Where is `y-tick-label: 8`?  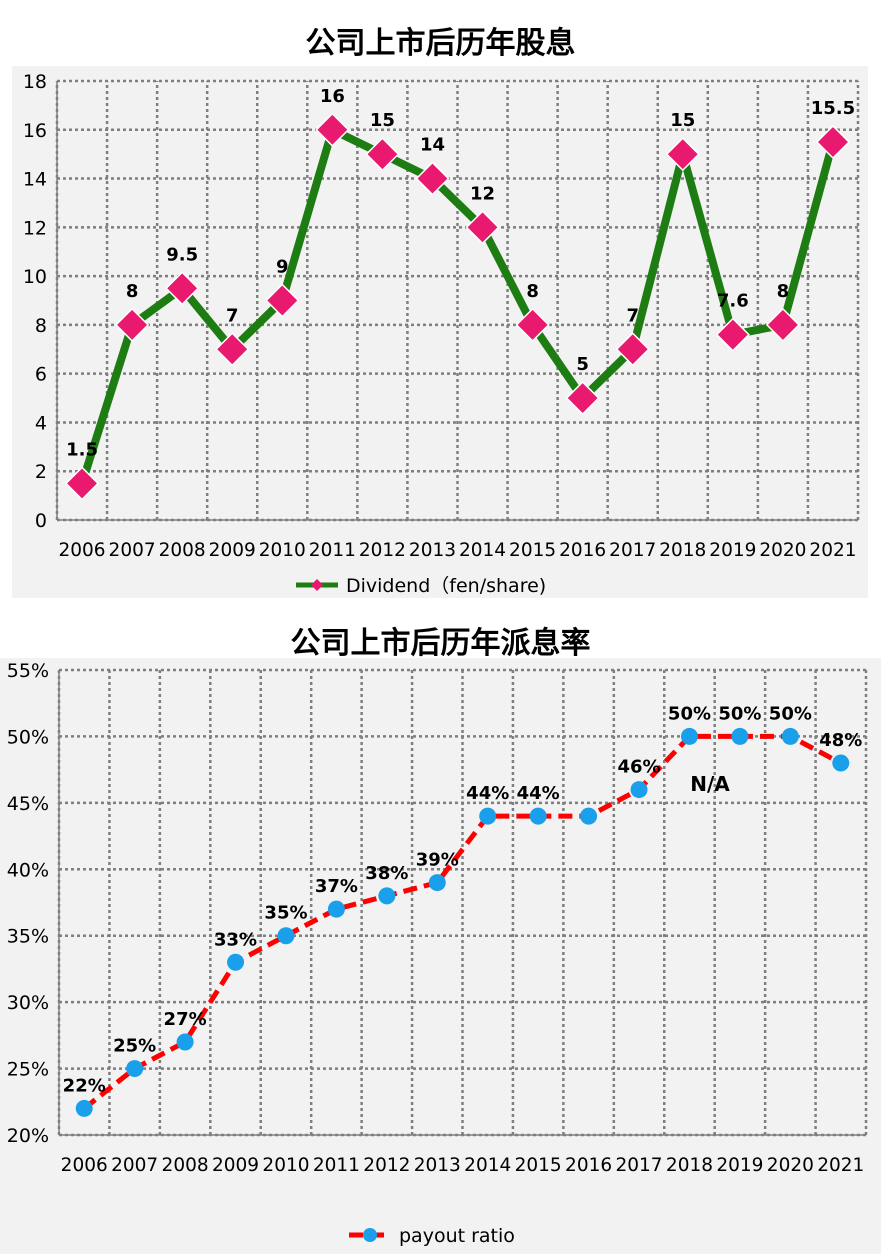
y-tick-label: 8 is located at coordinates (41, 326).